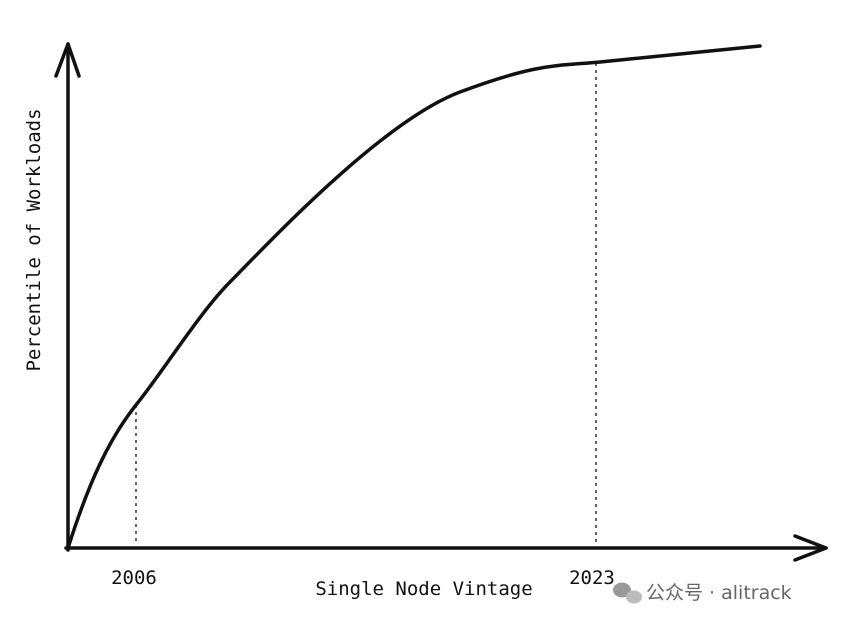  What do you see at coordinates (134, 578) in the screenshot?
I see `marker-label: 2006` at bounding box center [134, 578].